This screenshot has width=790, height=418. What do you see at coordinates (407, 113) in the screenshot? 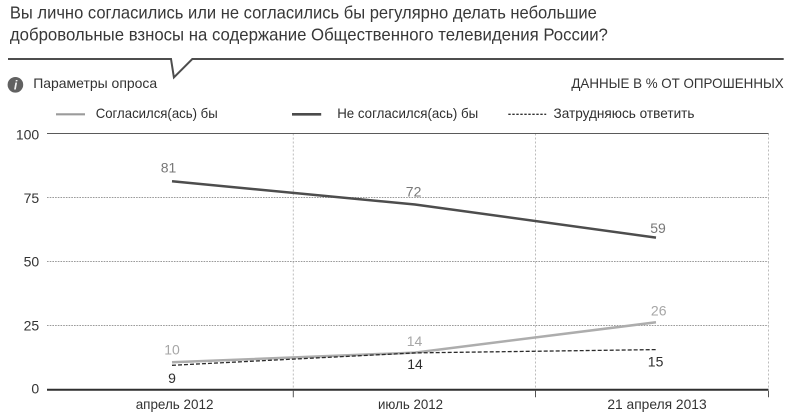
I see `svg-text: Не согласился(ась) бы` at bounding box center [407, 113].